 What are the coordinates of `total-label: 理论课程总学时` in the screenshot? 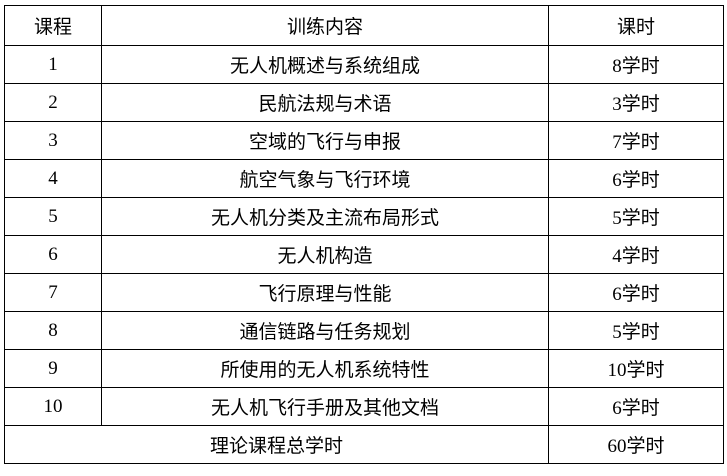 It's located at (276, 444).